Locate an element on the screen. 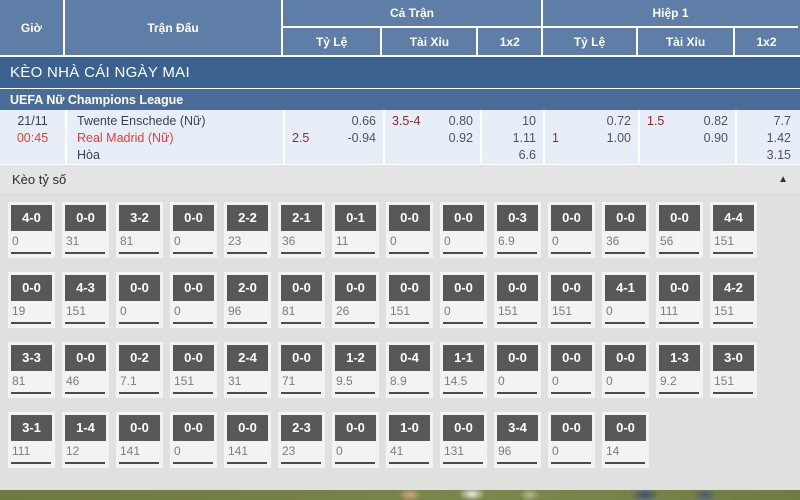 The image size is (800, 500). score-cell: 0-1 11 is located at coordinates (355, 230).